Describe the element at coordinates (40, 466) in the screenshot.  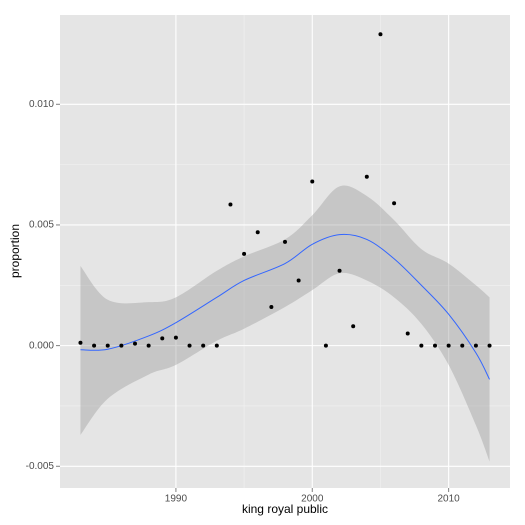
I see `y-tick-label: -0.005` at that location.